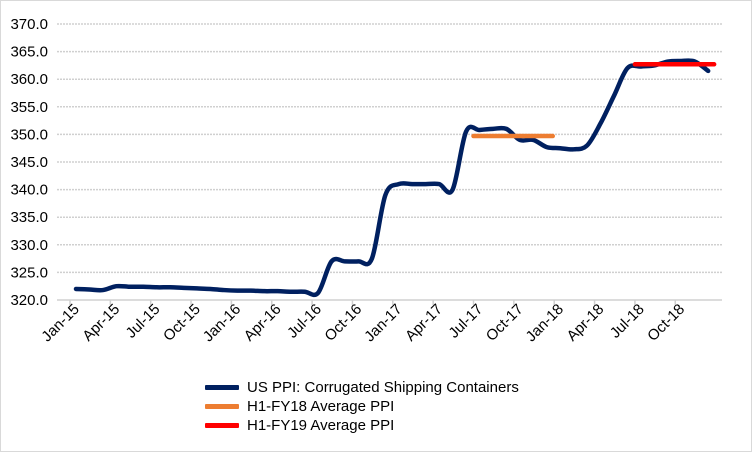 Image resolution: width=752 pixels, height=452 pixels. What do you see at coordinates (505, 323) in the screenshot?
I see `x-tick-label: Oct-17` at bounding box center [505, 323].